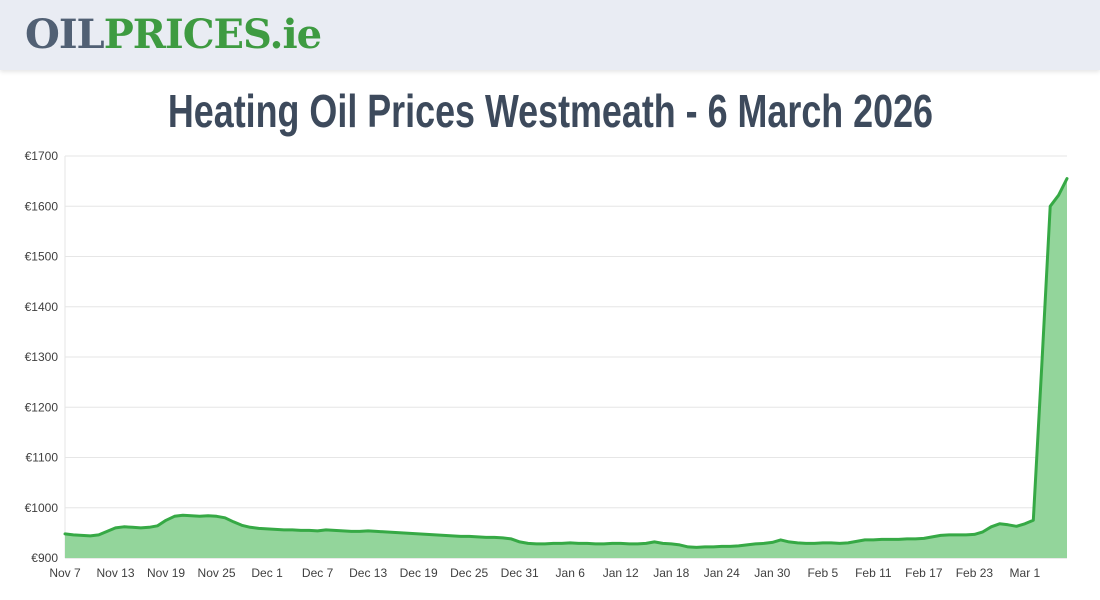 Image resolution: width=1100 pixels, height=600 pixels. Describe the element at coordinates (469, 573) in the screenshot. I see `x-axis-label: Dec 25` at that location.